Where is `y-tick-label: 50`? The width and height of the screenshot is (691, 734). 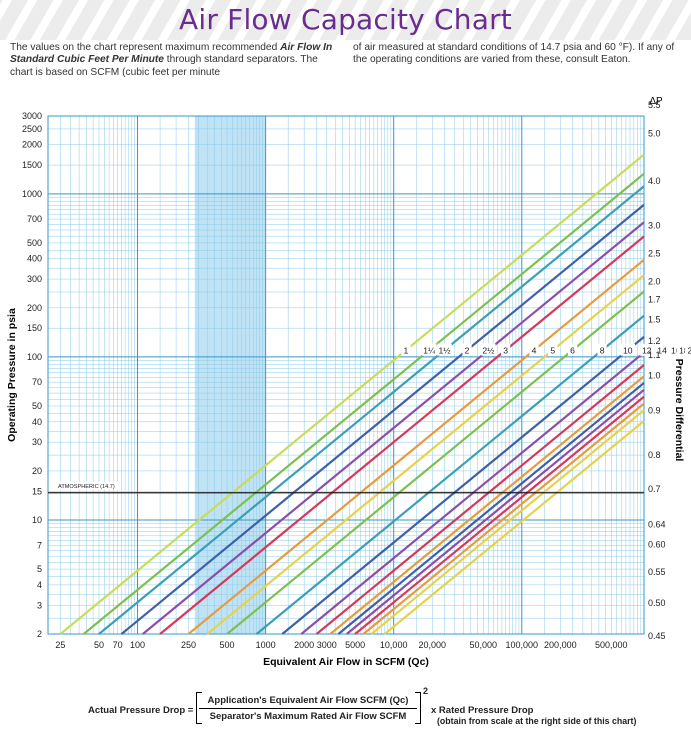 y-tick-label: 50 is located at coordinates (37, 406).